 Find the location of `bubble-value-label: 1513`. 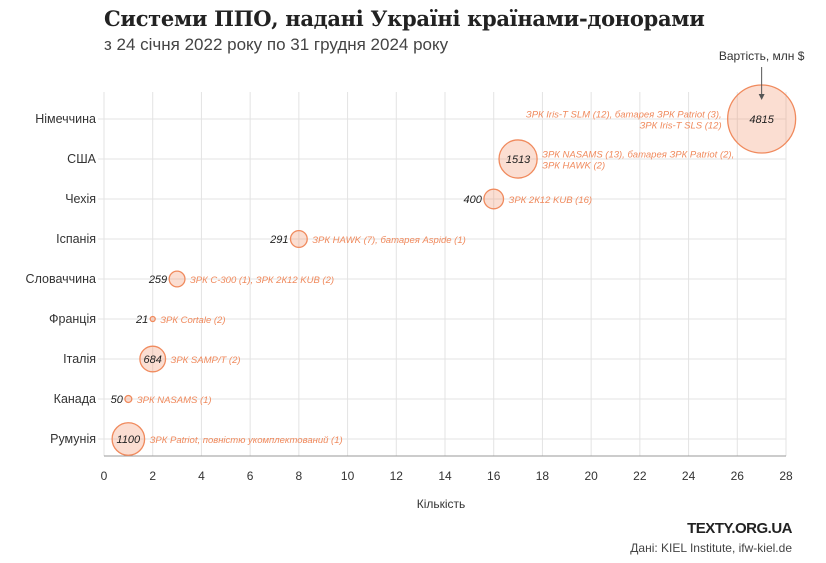

bubble-value-label: 1513 is located at coordinates (518, 160).